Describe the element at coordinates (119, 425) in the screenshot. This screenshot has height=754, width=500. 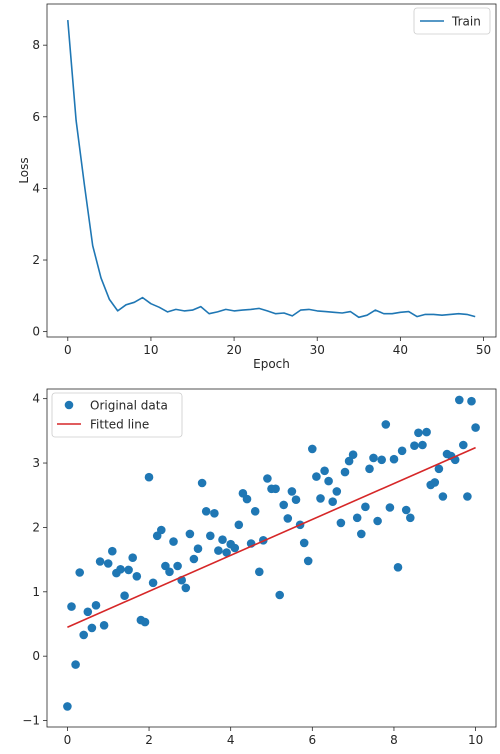
I see `legend-label-fitted-line: Fitted line` at that location.